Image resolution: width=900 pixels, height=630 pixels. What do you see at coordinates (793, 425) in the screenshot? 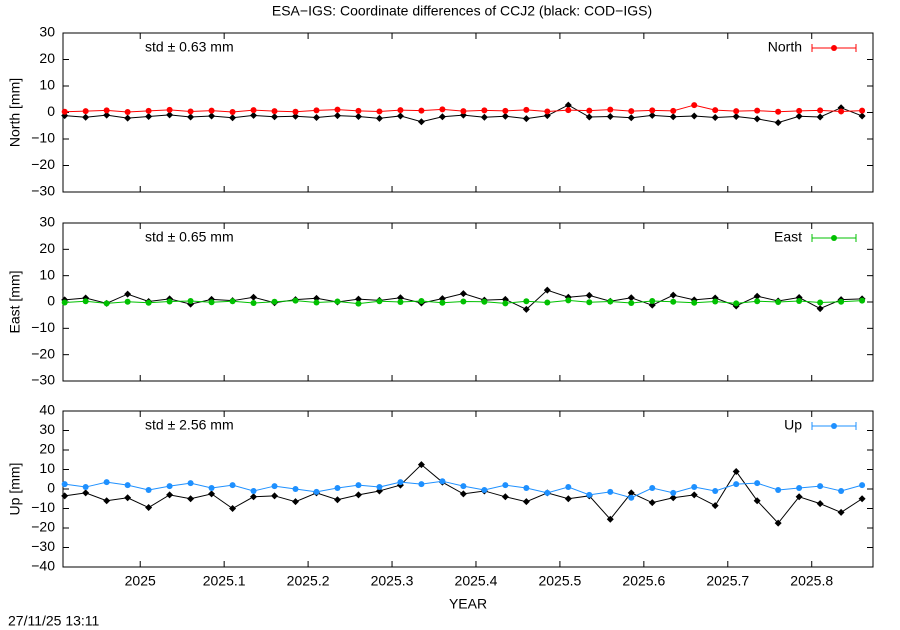
I see `legend-label: Up` at bounding box center [793, 425].